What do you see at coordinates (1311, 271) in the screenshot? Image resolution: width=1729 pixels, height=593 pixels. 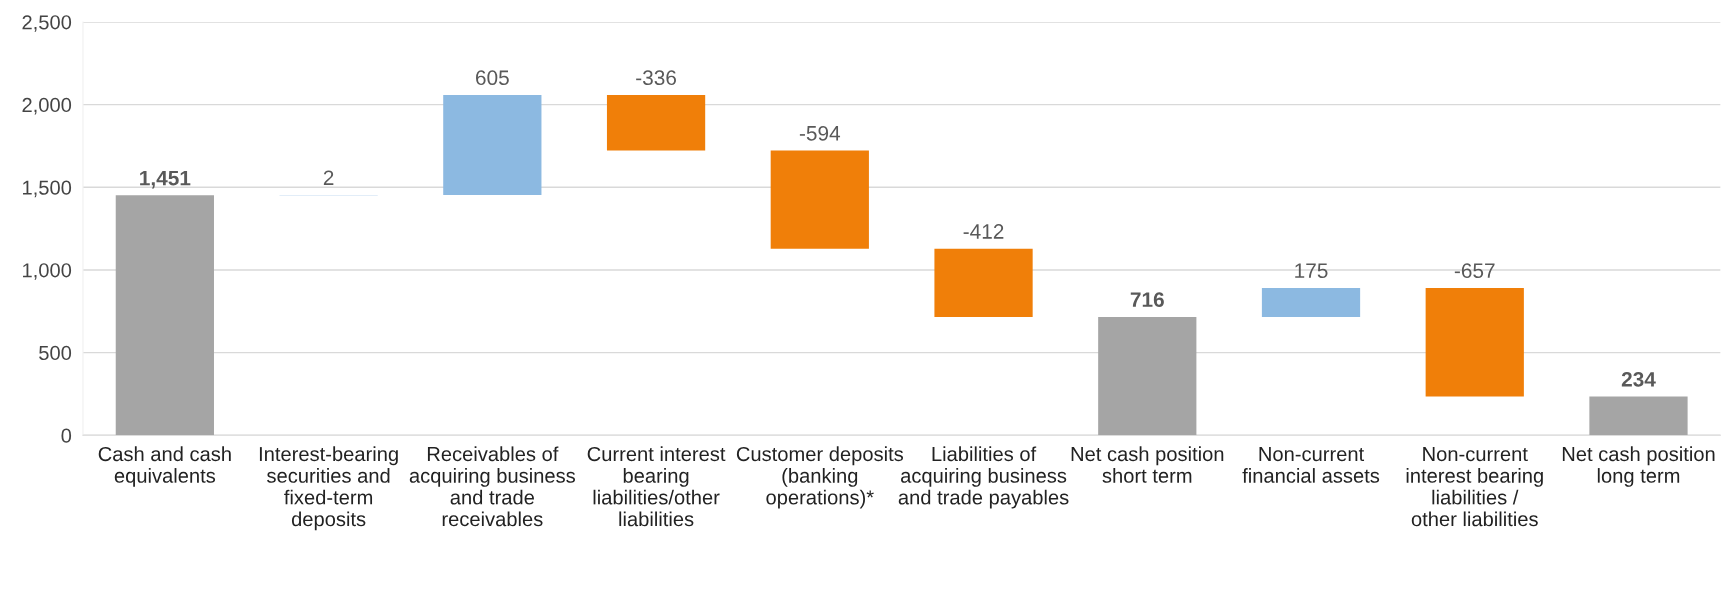 I see `data-label: 175` at bounding box center [1311, 271].